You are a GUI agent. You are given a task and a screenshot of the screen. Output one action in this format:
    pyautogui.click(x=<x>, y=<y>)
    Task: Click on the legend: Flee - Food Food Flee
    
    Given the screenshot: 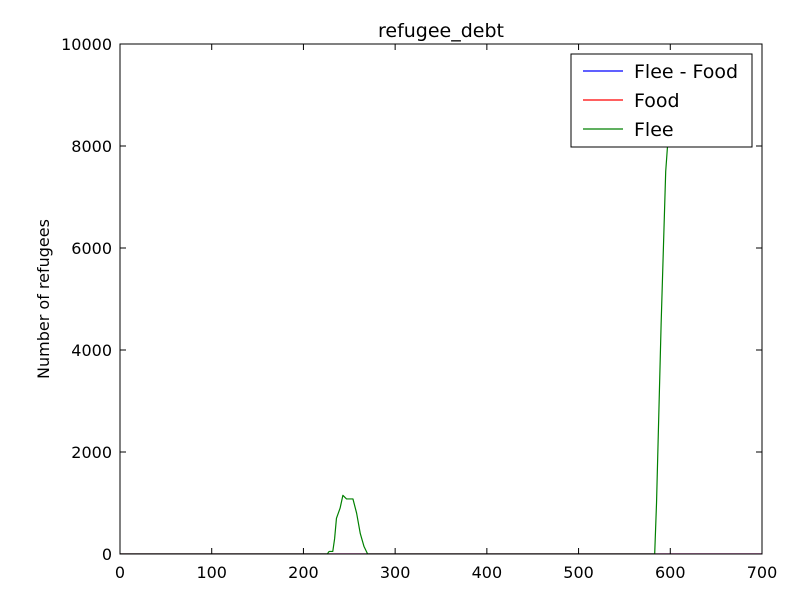 What is the action you would take?
    pyautogui.click(x=661, y=100)
    